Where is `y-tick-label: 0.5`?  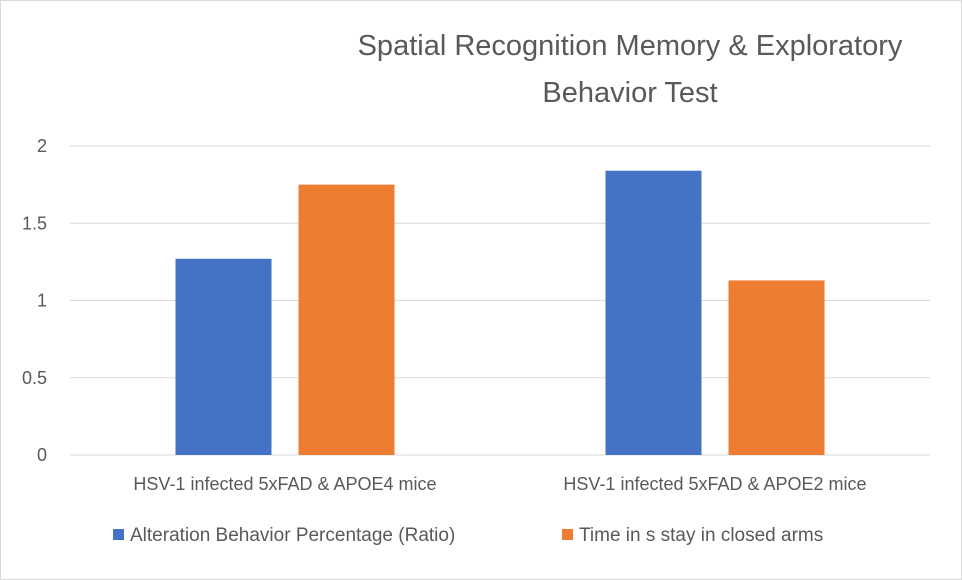 y-tick-label: 0.5 is located at coordinates (34, 378).